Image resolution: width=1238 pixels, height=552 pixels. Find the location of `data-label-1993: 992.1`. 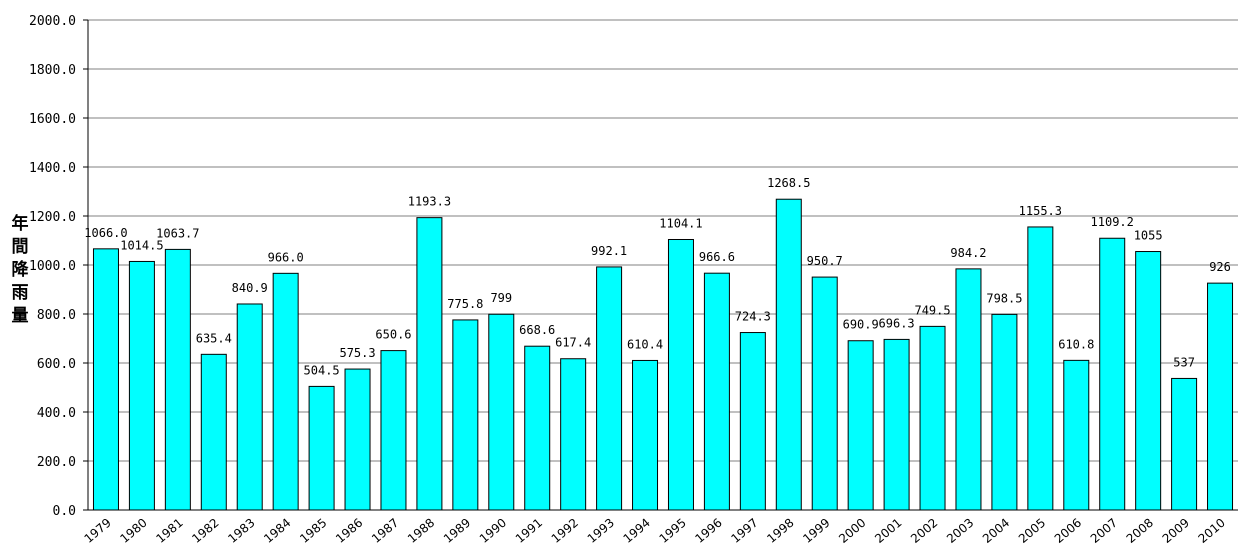

data-label-1993: 992.1 is located at coordinates (609, 251).